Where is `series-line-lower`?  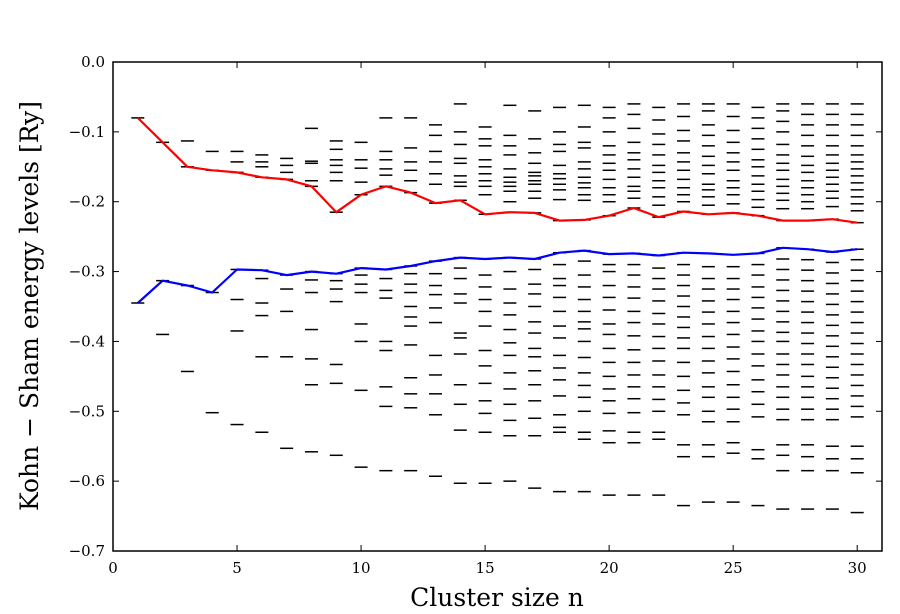 series-line-lower is located at coordinates (497, 275).